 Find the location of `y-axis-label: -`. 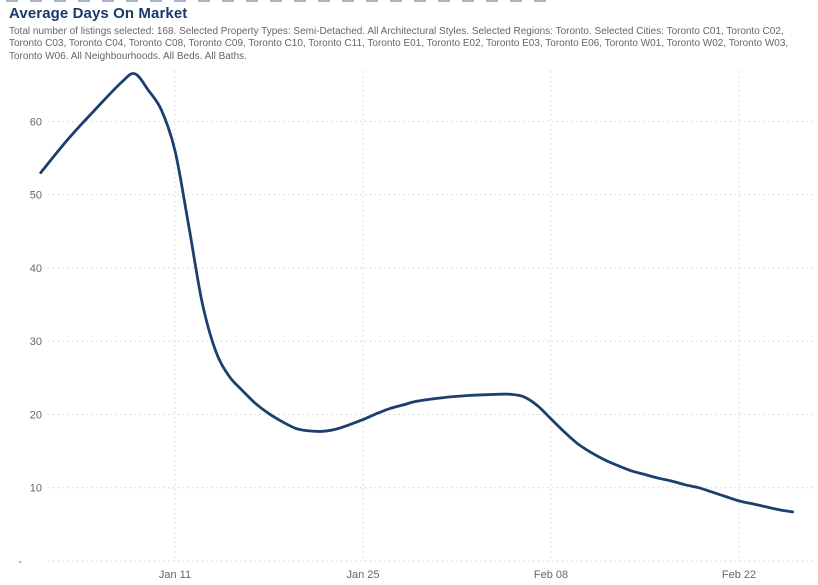

y-axis-label: - is located at coordinates (20, 562).